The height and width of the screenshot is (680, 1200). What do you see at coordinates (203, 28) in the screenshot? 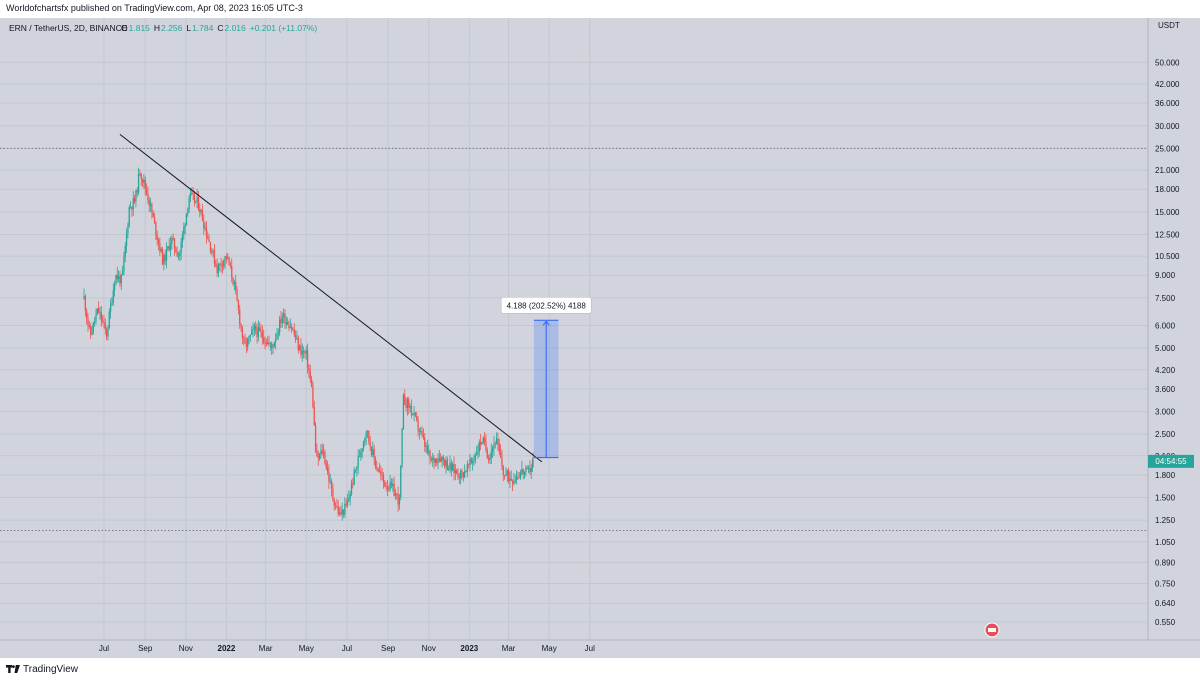
I see `ohlc-l: 1.784` at bounding box center [203, 28].